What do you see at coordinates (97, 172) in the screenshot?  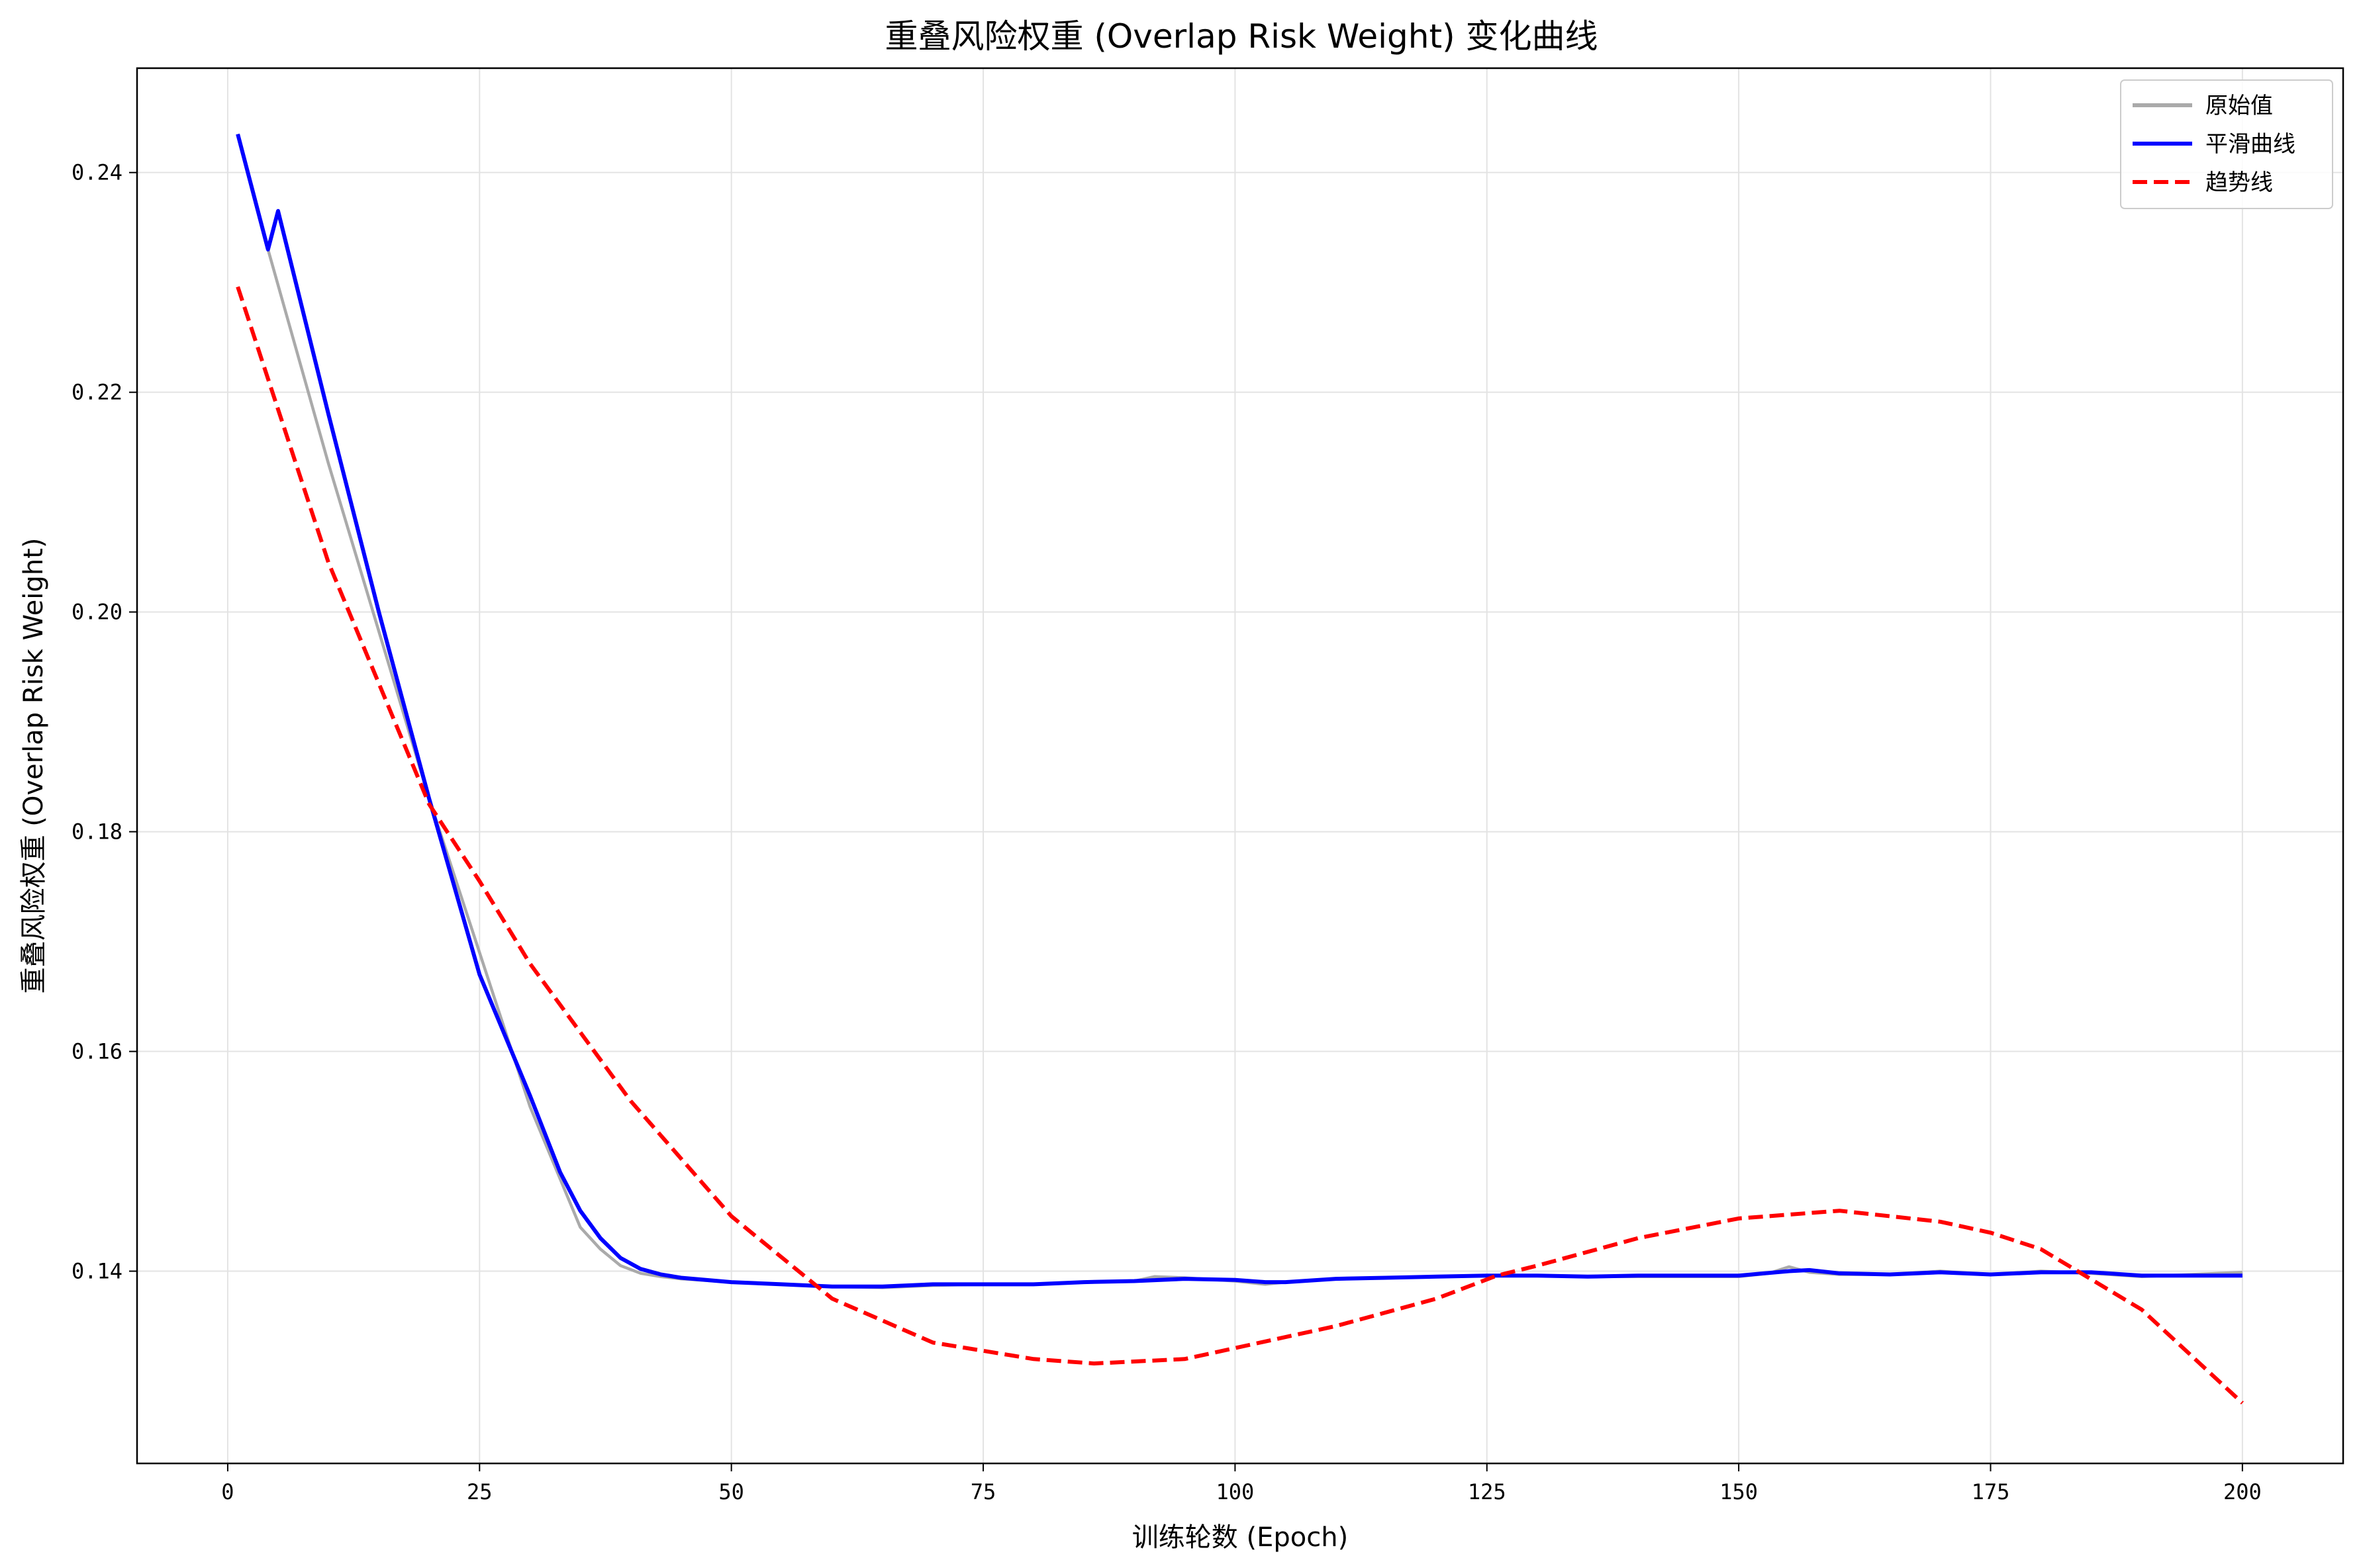 I see `y-tick-label: 0.24` at bounding box center [97, 172].